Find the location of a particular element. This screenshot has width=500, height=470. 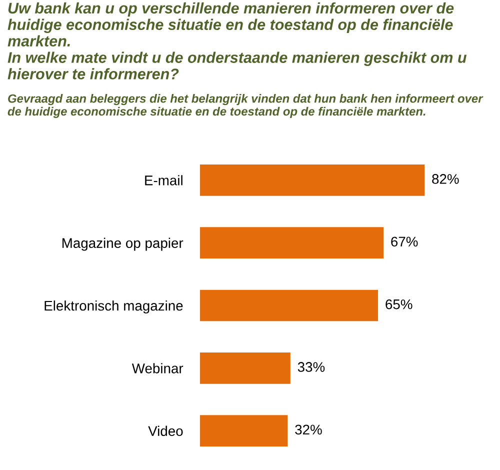

data-label: 82% is located at coordinates (445, 179).